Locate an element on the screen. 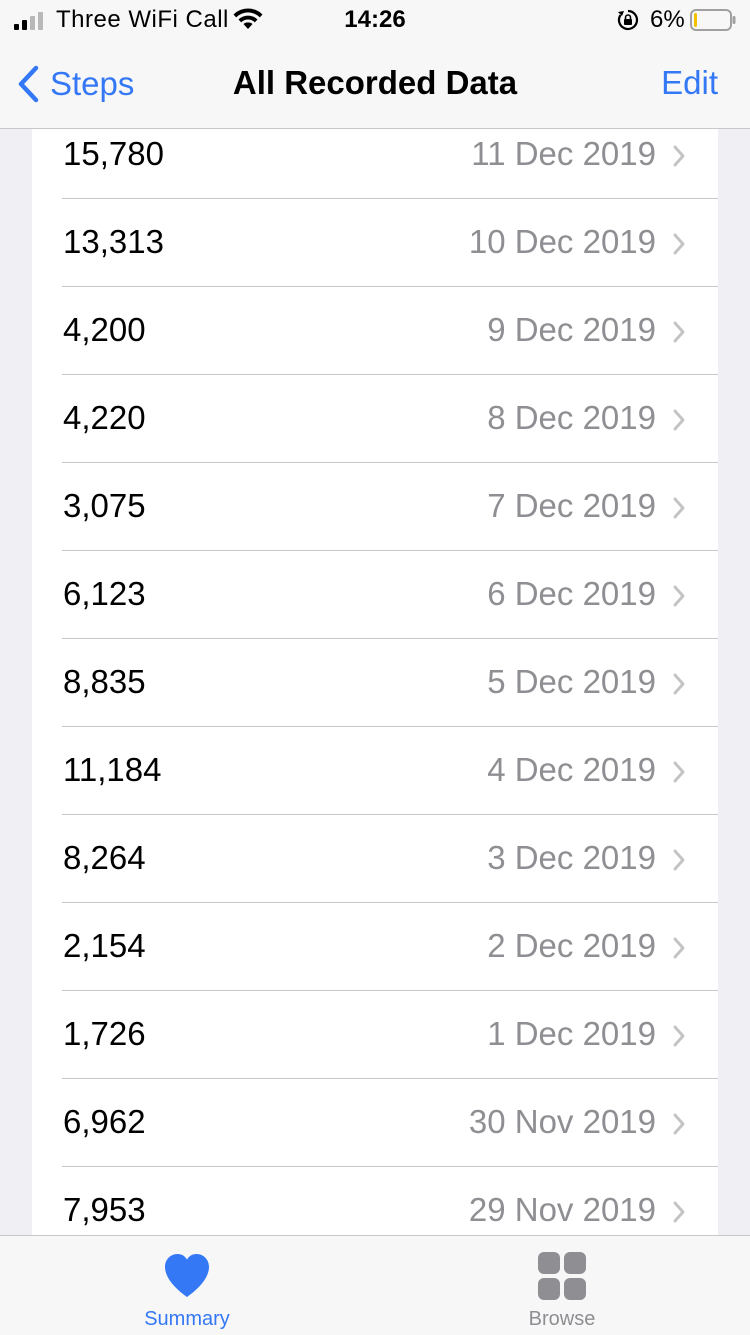 This screenshot has height=1335, width=750. record-value: 4,220 is located at coordinates (104, 417).